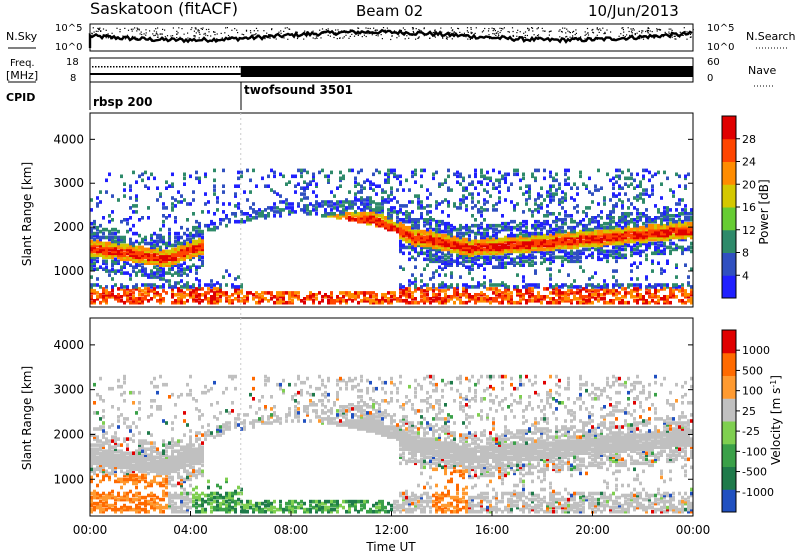 The height and width of the screenshot is (554, 800). Describe the element at coordinates (749, 207) in the screenshot. I see `colorbar-tick-label: 16` at that location.